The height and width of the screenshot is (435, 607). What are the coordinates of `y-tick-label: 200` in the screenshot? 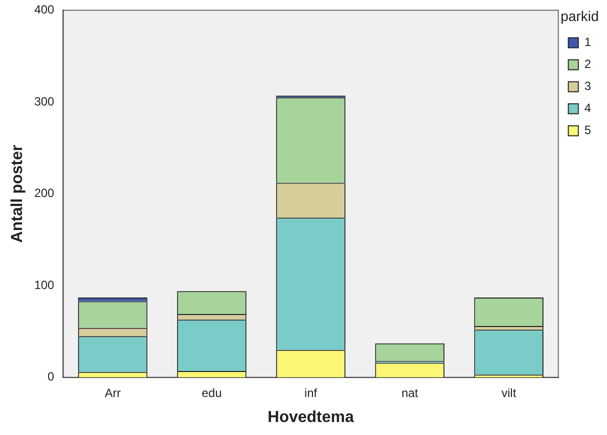 It's located at (44, 193).